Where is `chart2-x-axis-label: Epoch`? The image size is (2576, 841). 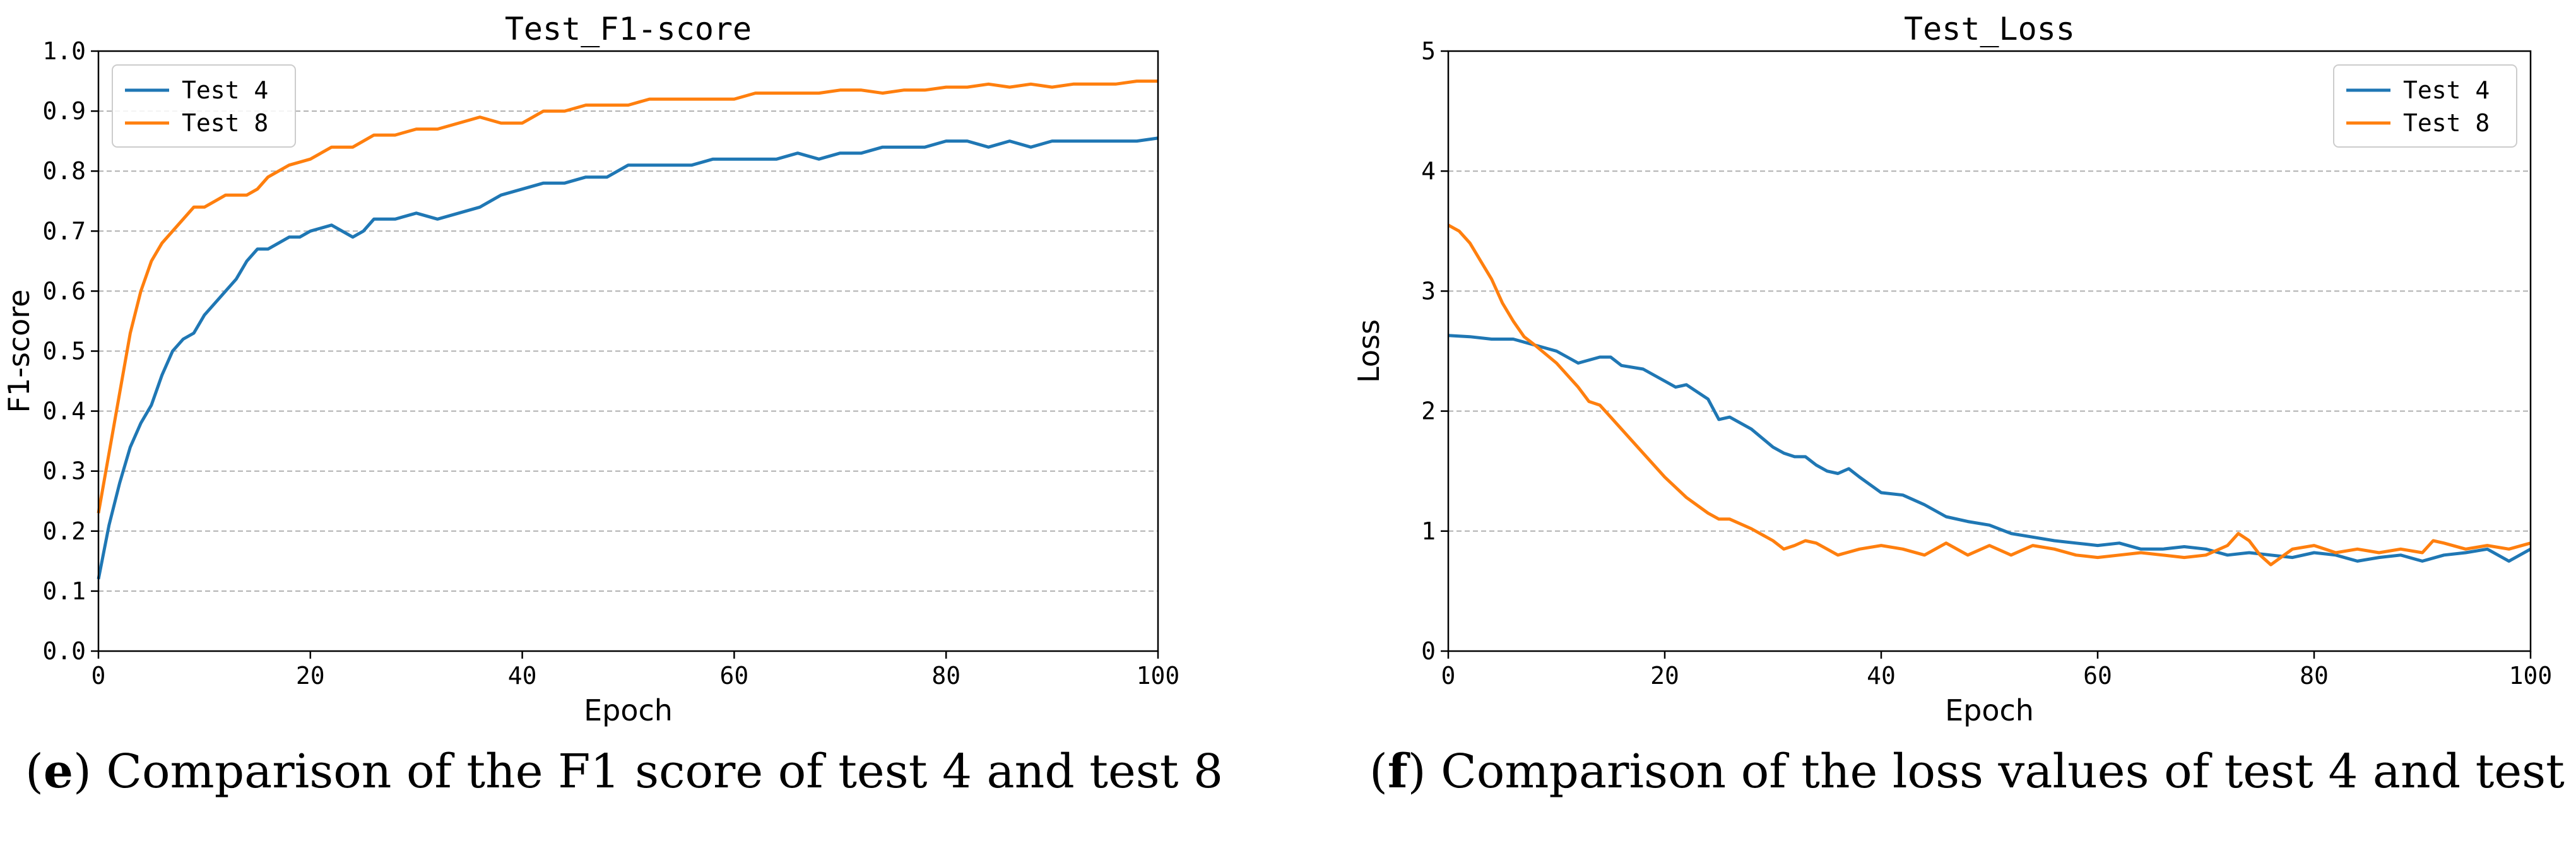
chart2-x-axis-label: Epoch is located at coordinates (1990, 710).